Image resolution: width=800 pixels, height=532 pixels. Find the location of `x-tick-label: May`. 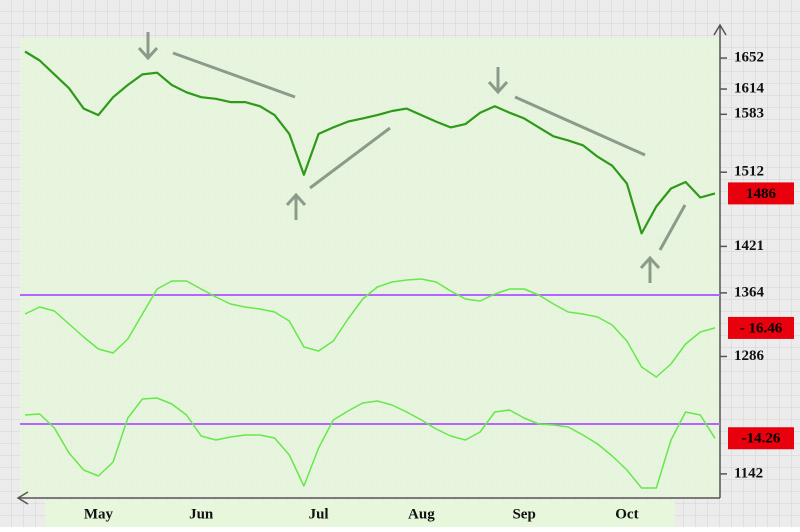

x-tick-label: May is located at coordinates (99, 514).